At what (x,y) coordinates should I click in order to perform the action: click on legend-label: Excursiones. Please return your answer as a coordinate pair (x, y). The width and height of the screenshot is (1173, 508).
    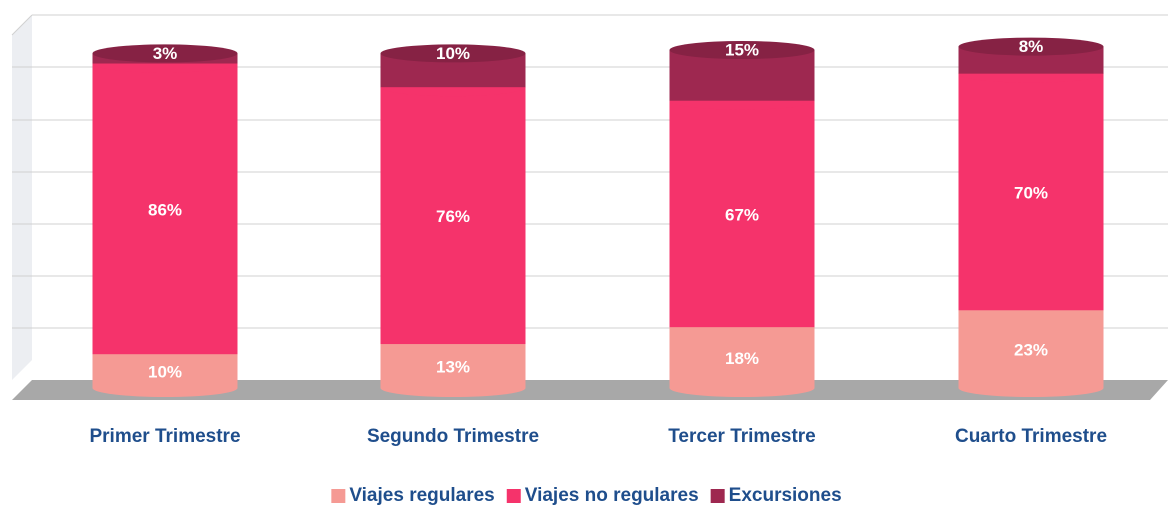
    Looking at the image, I should click on (785, 495).